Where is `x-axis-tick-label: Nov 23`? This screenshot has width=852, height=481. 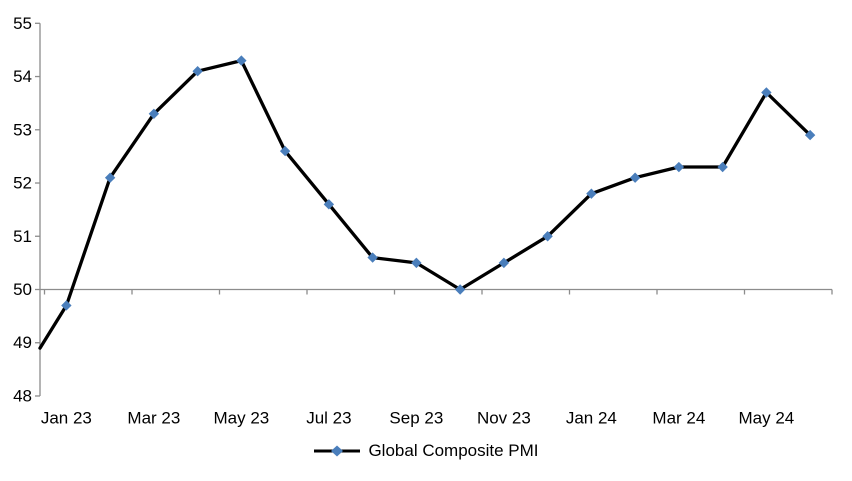
x-axis-tick-label: Nov 23 is located at coordinates (504, 418).